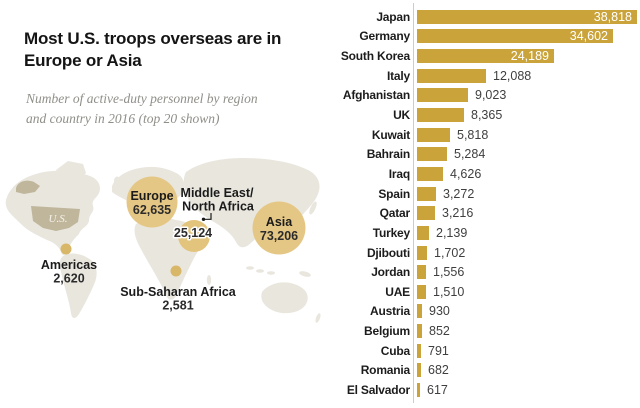  I want to click on bar-row: Turkey 2,139, so click(479, 233).